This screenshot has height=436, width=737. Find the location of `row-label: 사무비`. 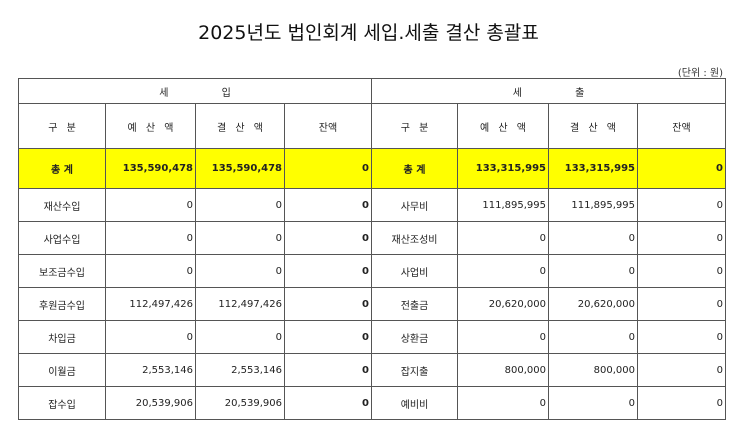

row-label: 사무비 is located at coordinates (414, 205).